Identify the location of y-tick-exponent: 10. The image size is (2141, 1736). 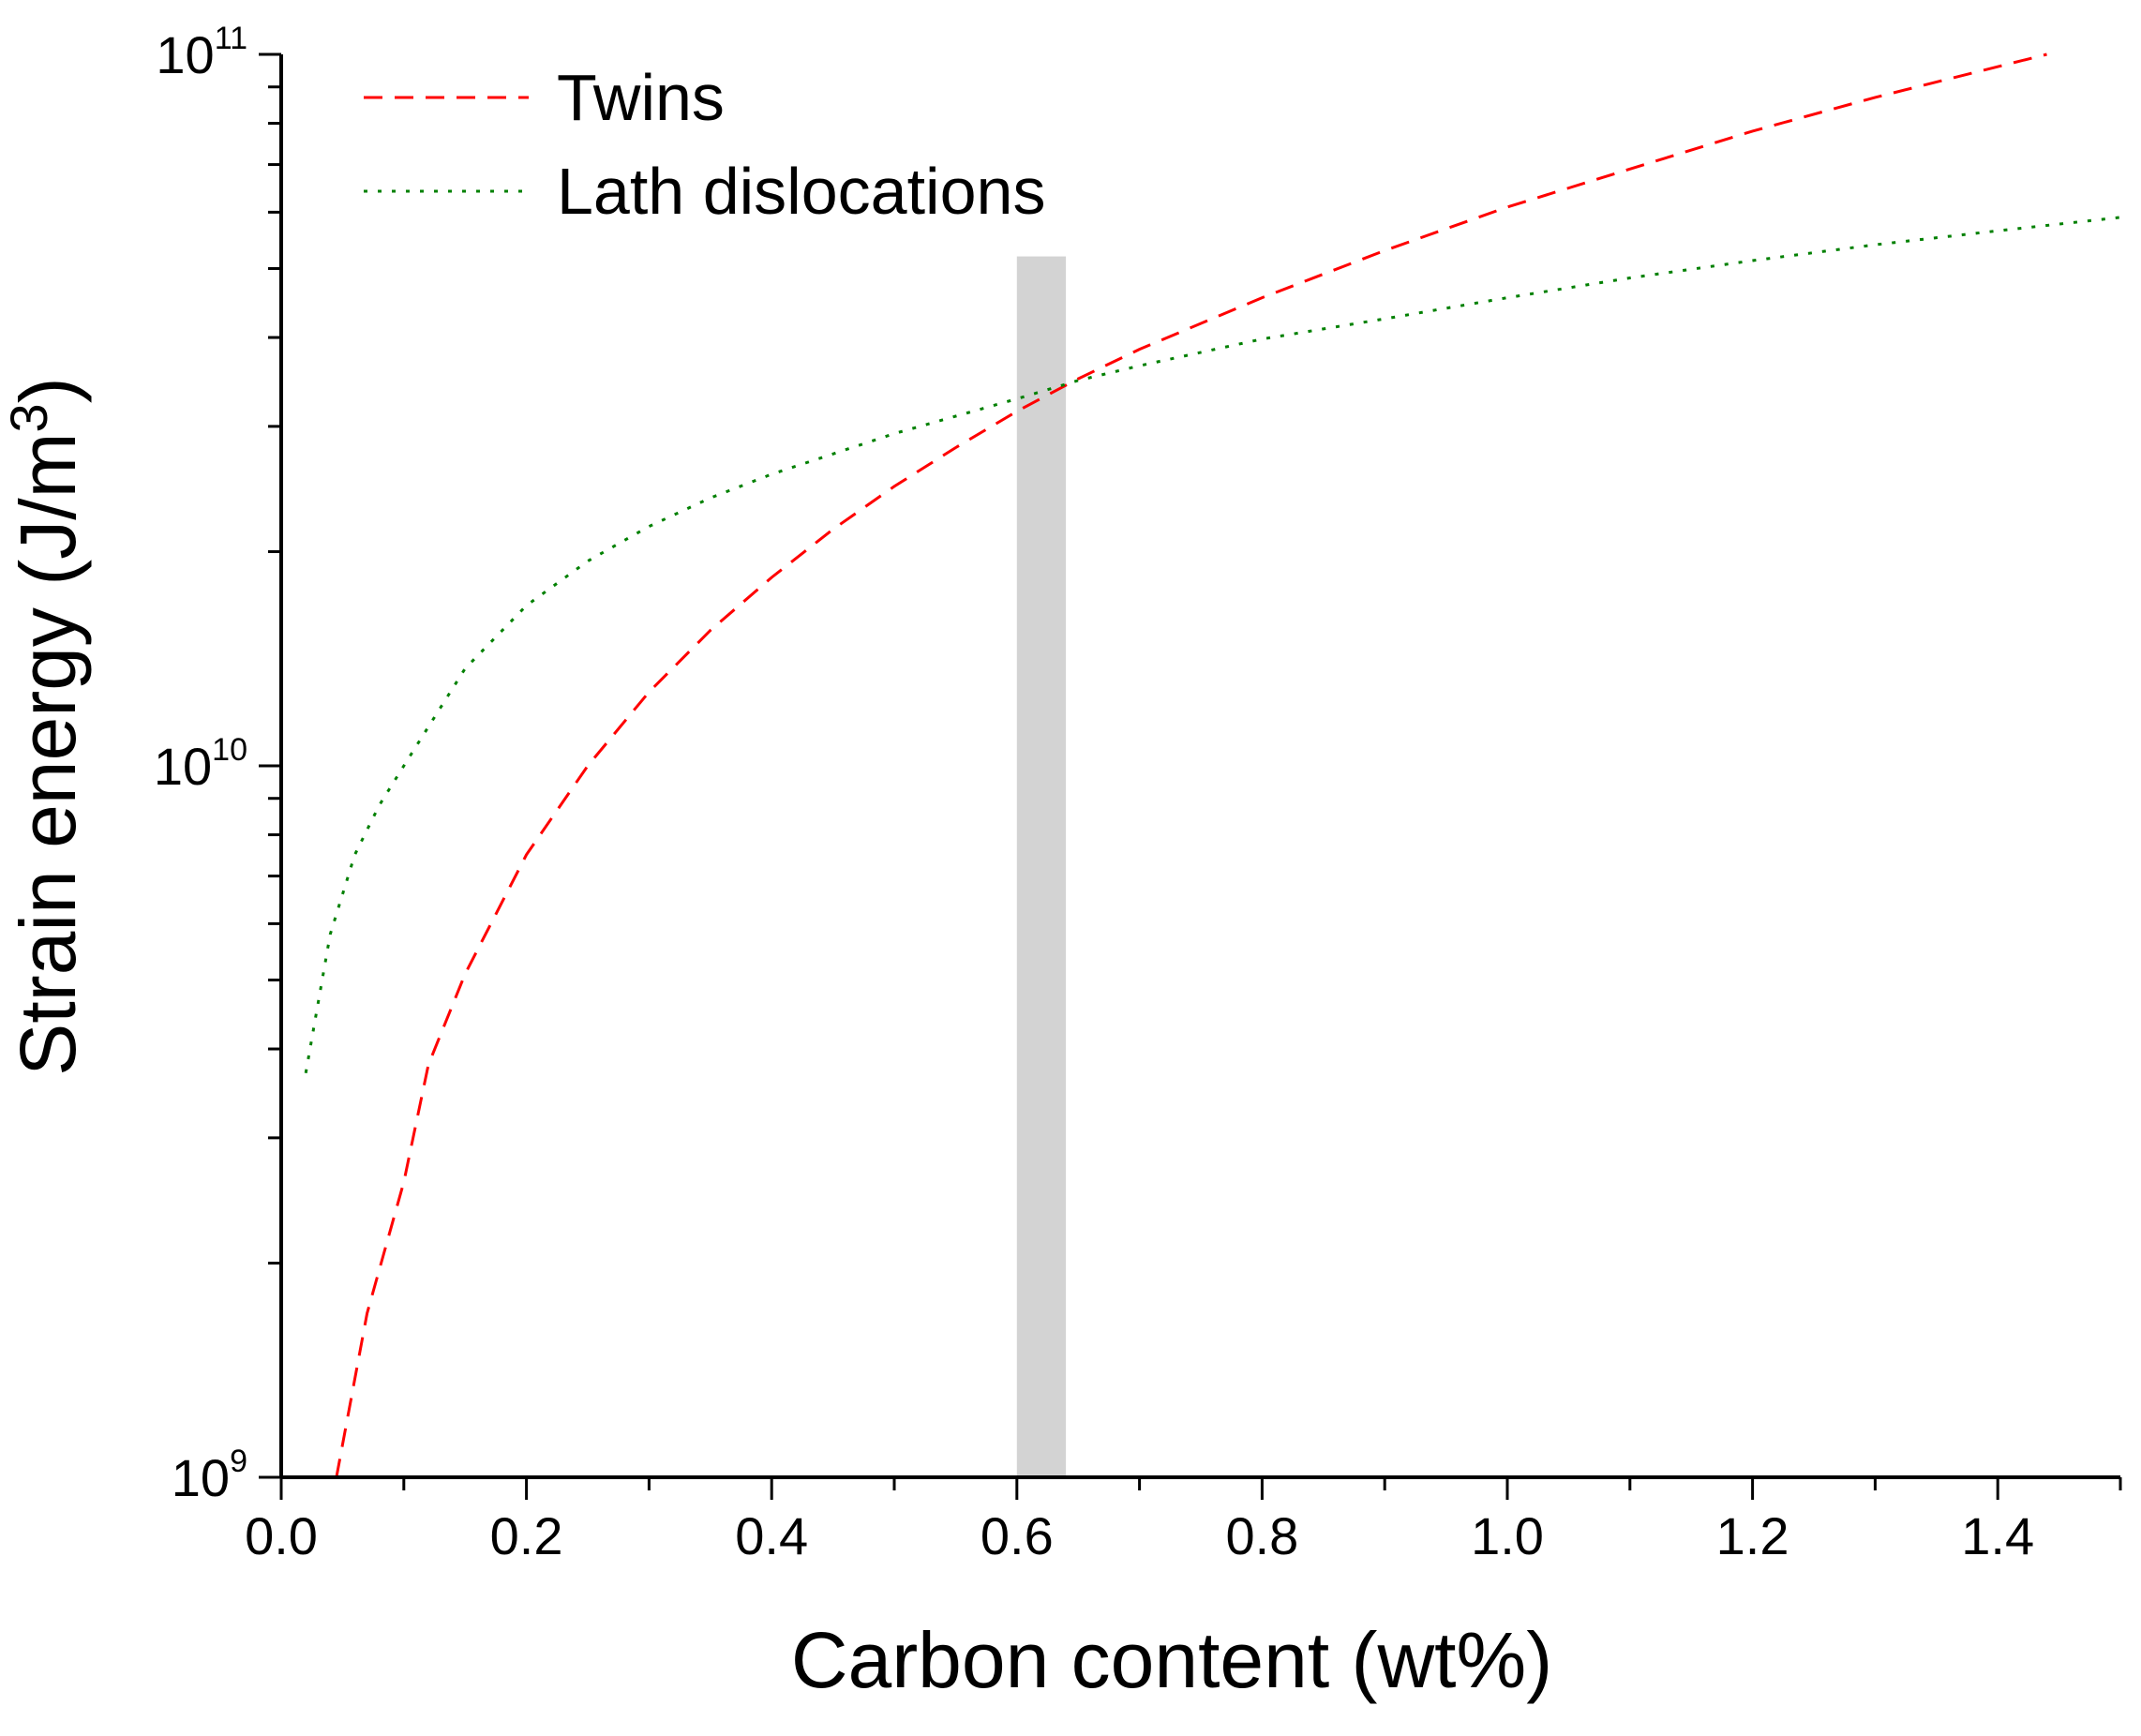
(229, 750).